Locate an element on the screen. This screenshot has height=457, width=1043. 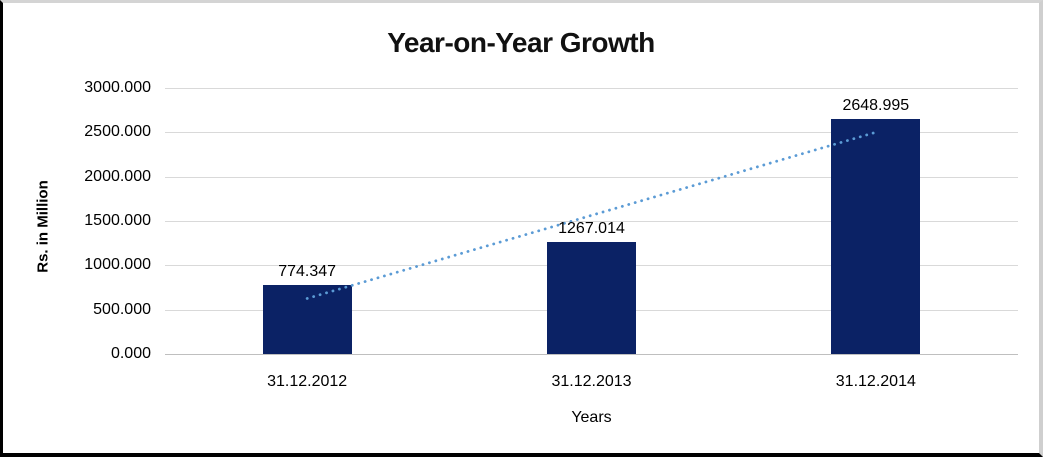
bar-value-label: 1267.014 is located at coordinates (591, 228).